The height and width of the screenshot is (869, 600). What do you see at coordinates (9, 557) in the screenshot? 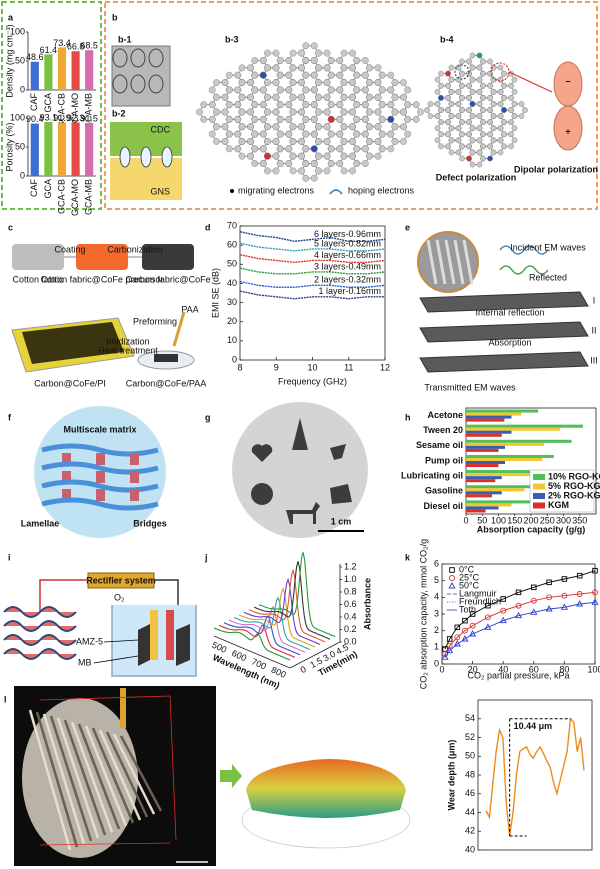
I see `panel-label: i` at bounding box center [9, 557].